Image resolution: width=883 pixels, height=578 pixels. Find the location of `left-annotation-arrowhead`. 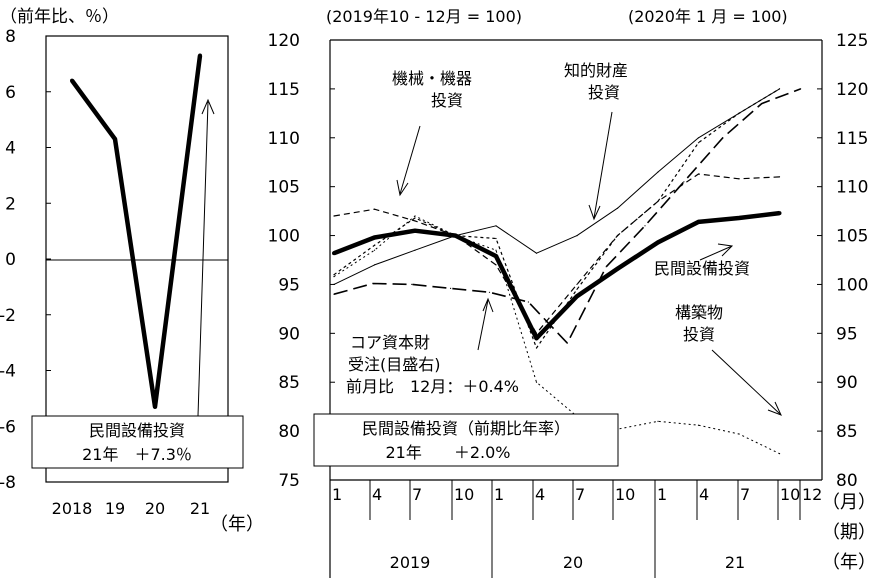

left-annotation-arrowhead is located at coordinates (208, 106).